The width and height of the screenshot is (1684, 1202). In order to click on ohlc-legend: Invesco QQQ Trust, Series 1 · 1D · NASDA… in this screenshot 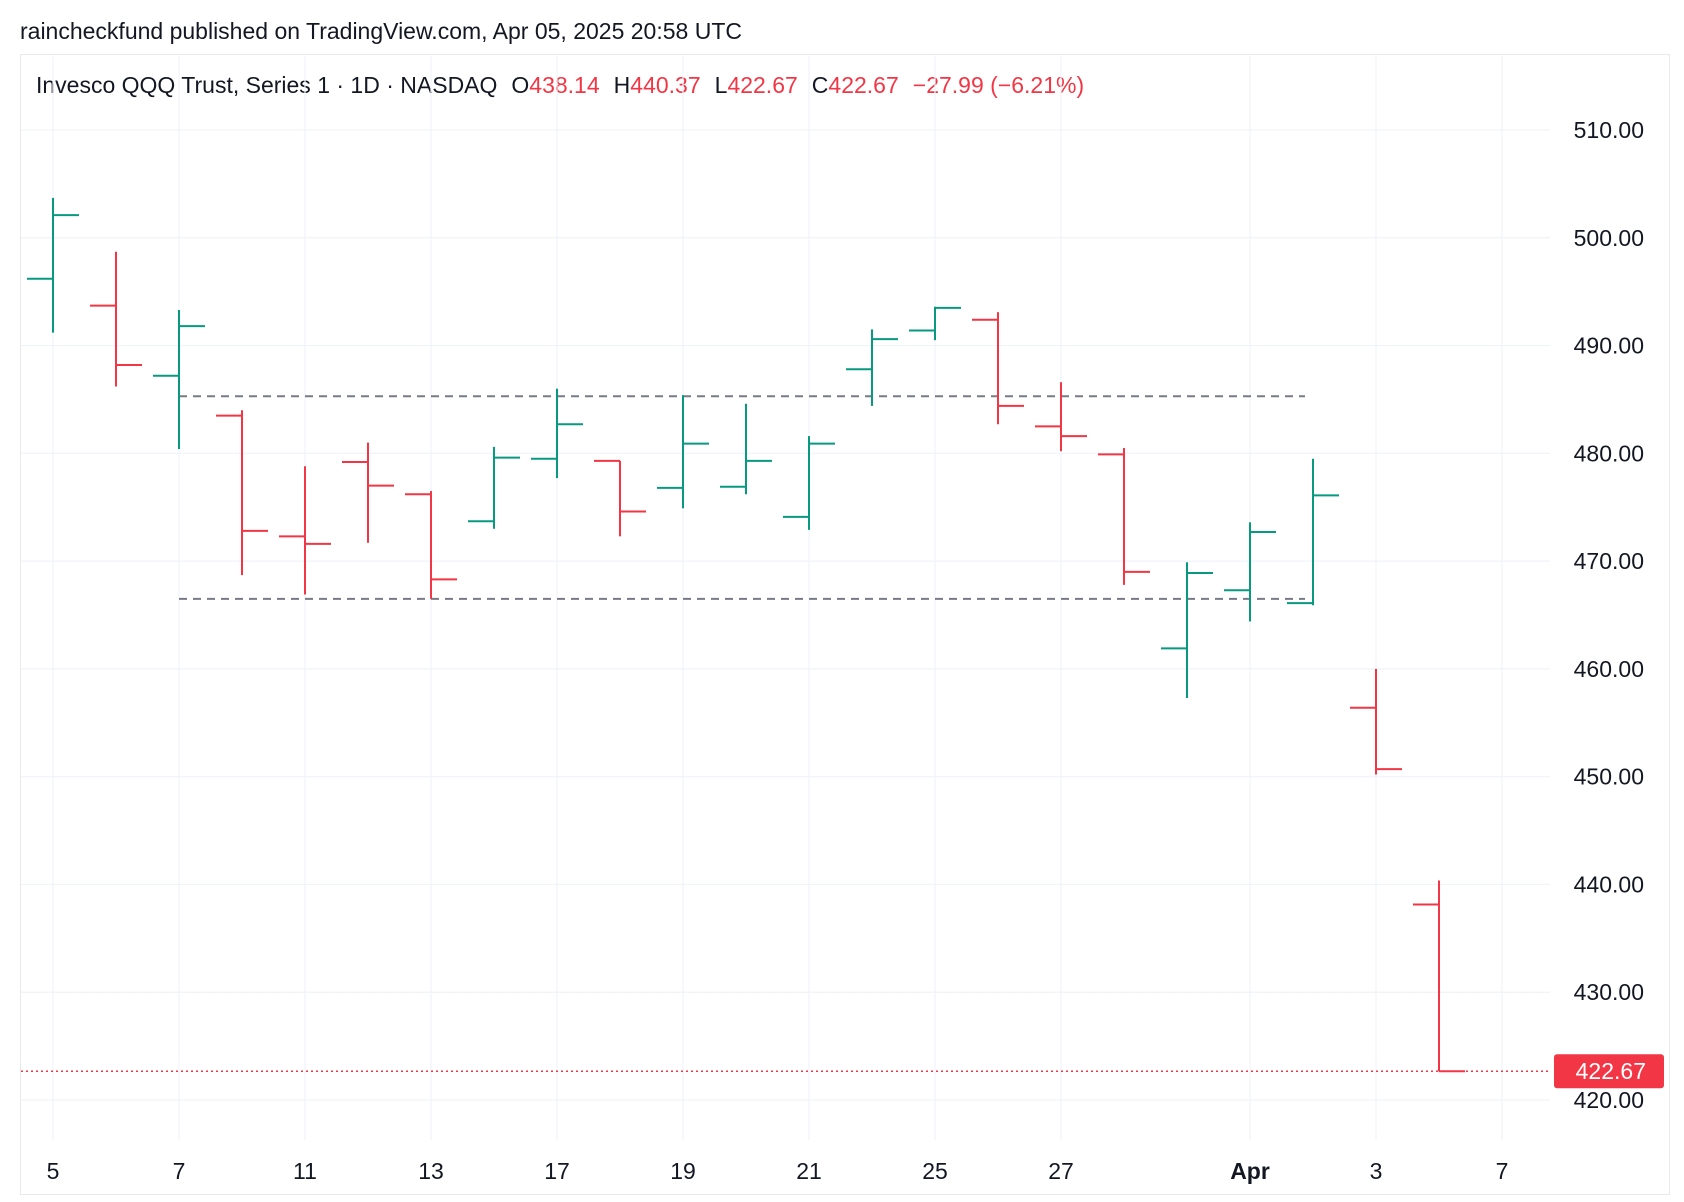, I will do `click(560, 85)`.